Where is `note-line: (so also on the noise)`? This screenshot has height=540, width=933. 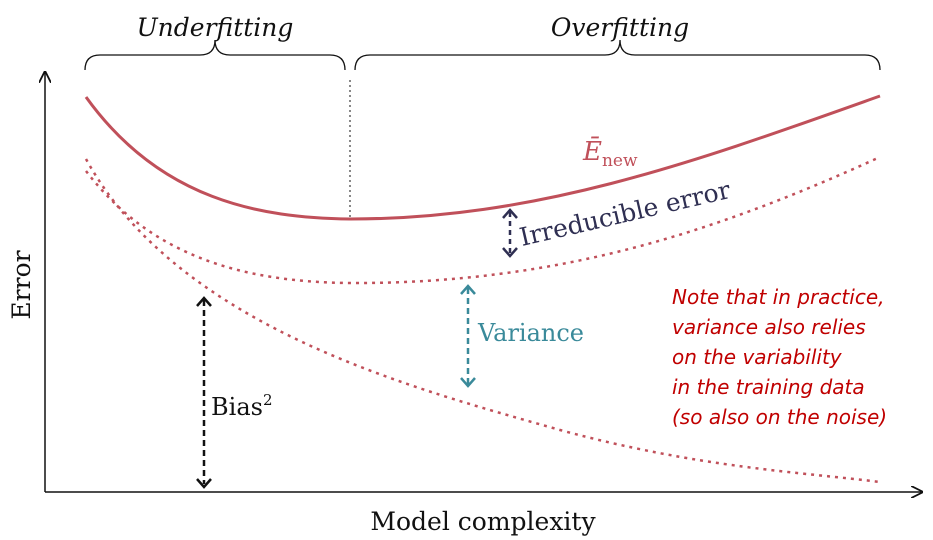
note-line: (so also on the noise) is located at coordinates (779, 417).